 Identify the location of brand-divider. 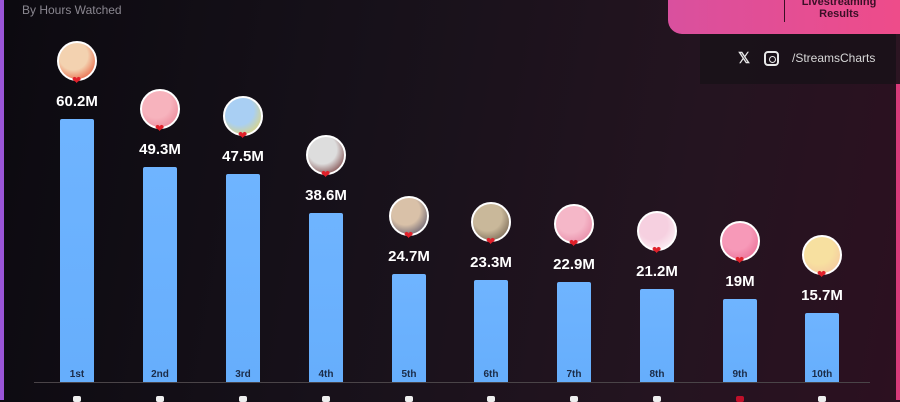
(784, 11).